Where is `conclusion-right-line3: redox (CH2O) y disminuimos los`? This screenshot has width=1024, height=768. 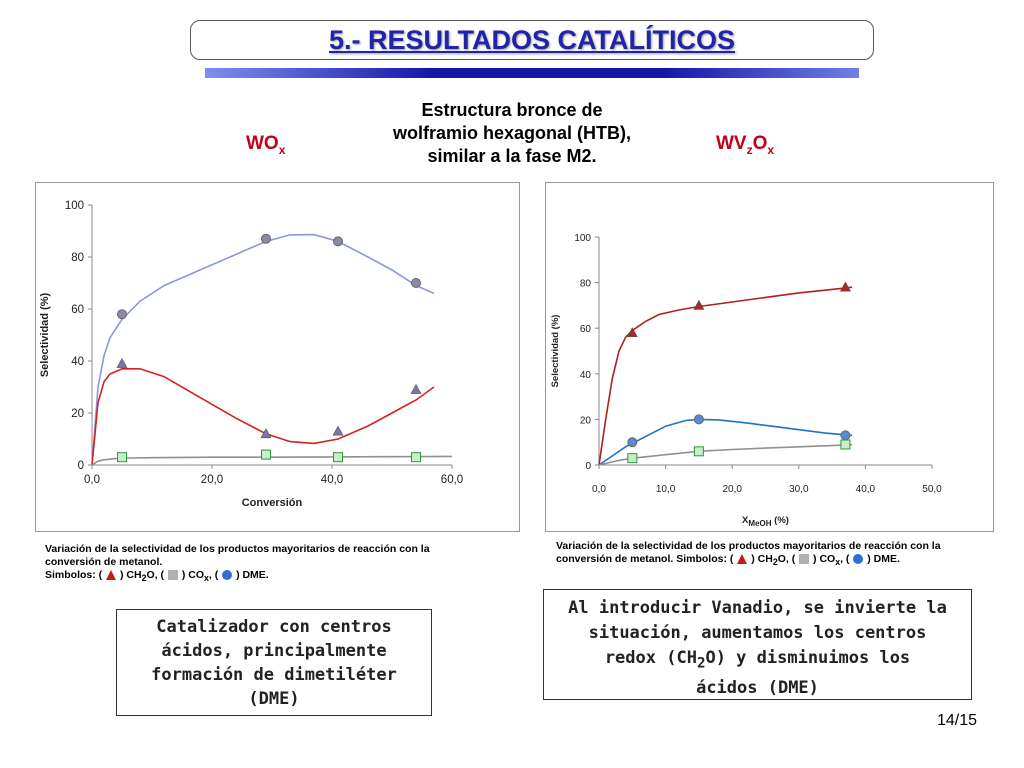
conclusion-right-line3: redox (CH2O) y disminuimos los is located at coordinates (757, 661).